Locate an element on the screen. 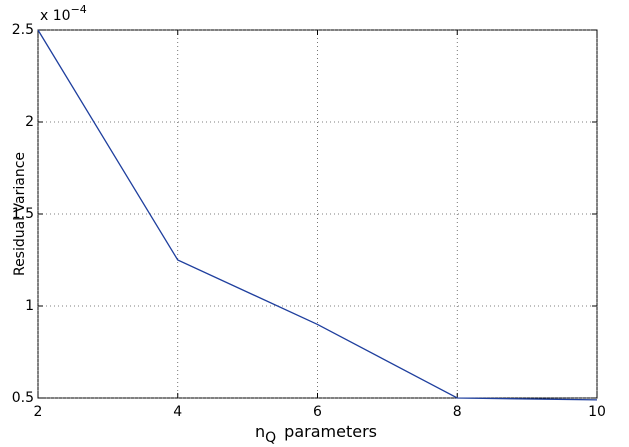  y-axis-label: Residual Variance is located at coordinates (20, 214).